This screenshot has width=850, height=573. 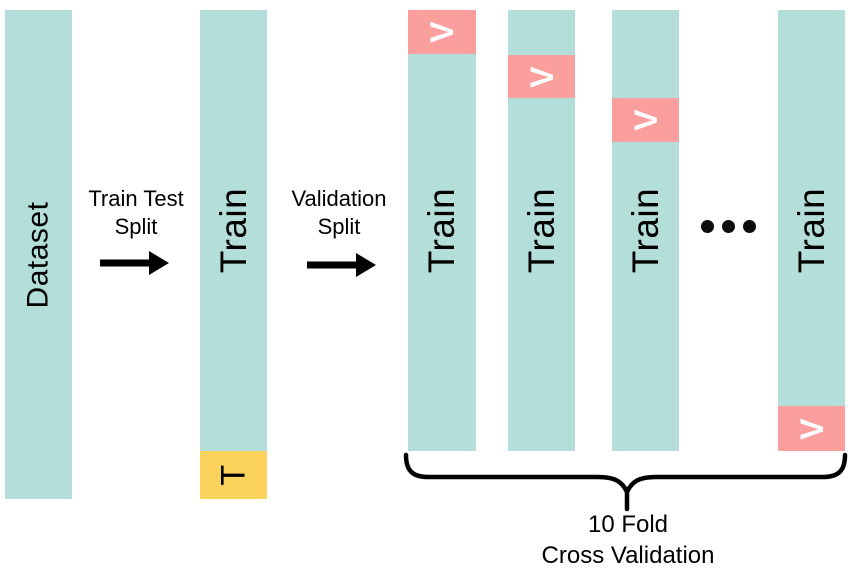 I want to click on dataset-bar-label: Dataset, so click(x=38, y=254).